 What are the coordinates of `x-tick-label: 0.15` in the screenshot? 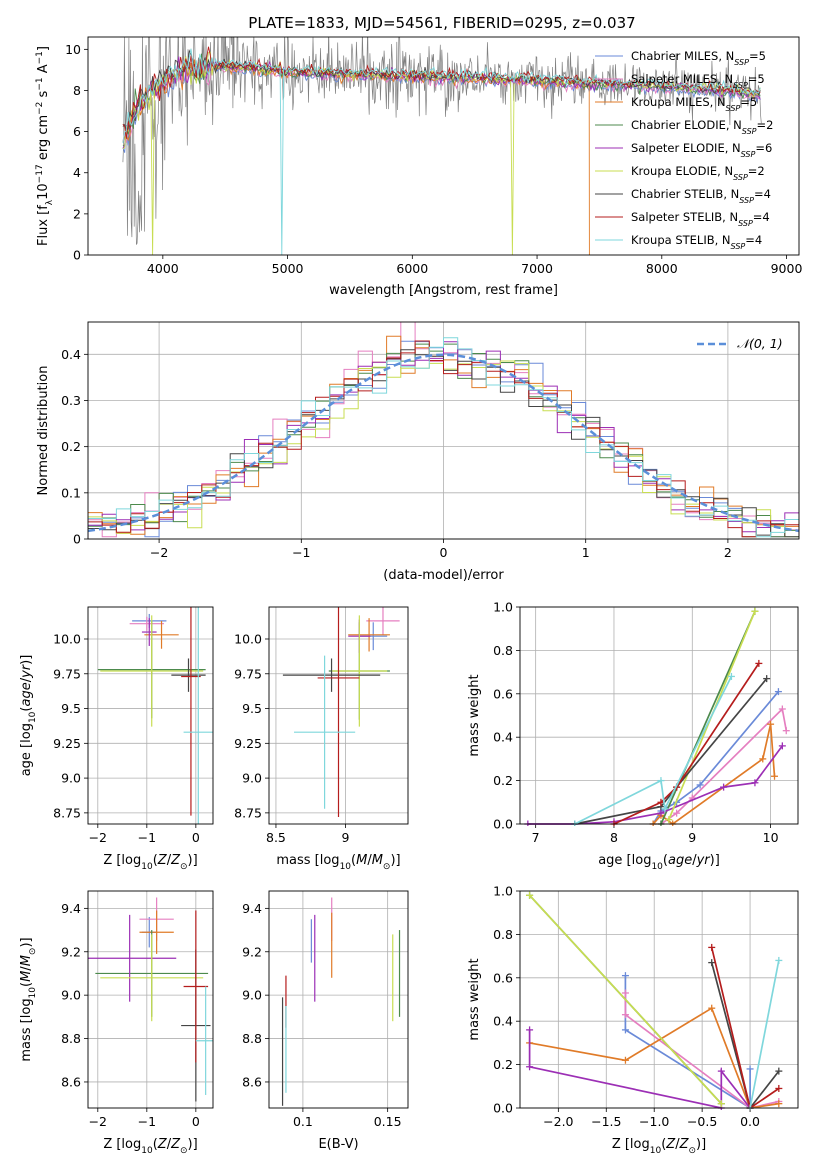 It's located at (388, 1121).